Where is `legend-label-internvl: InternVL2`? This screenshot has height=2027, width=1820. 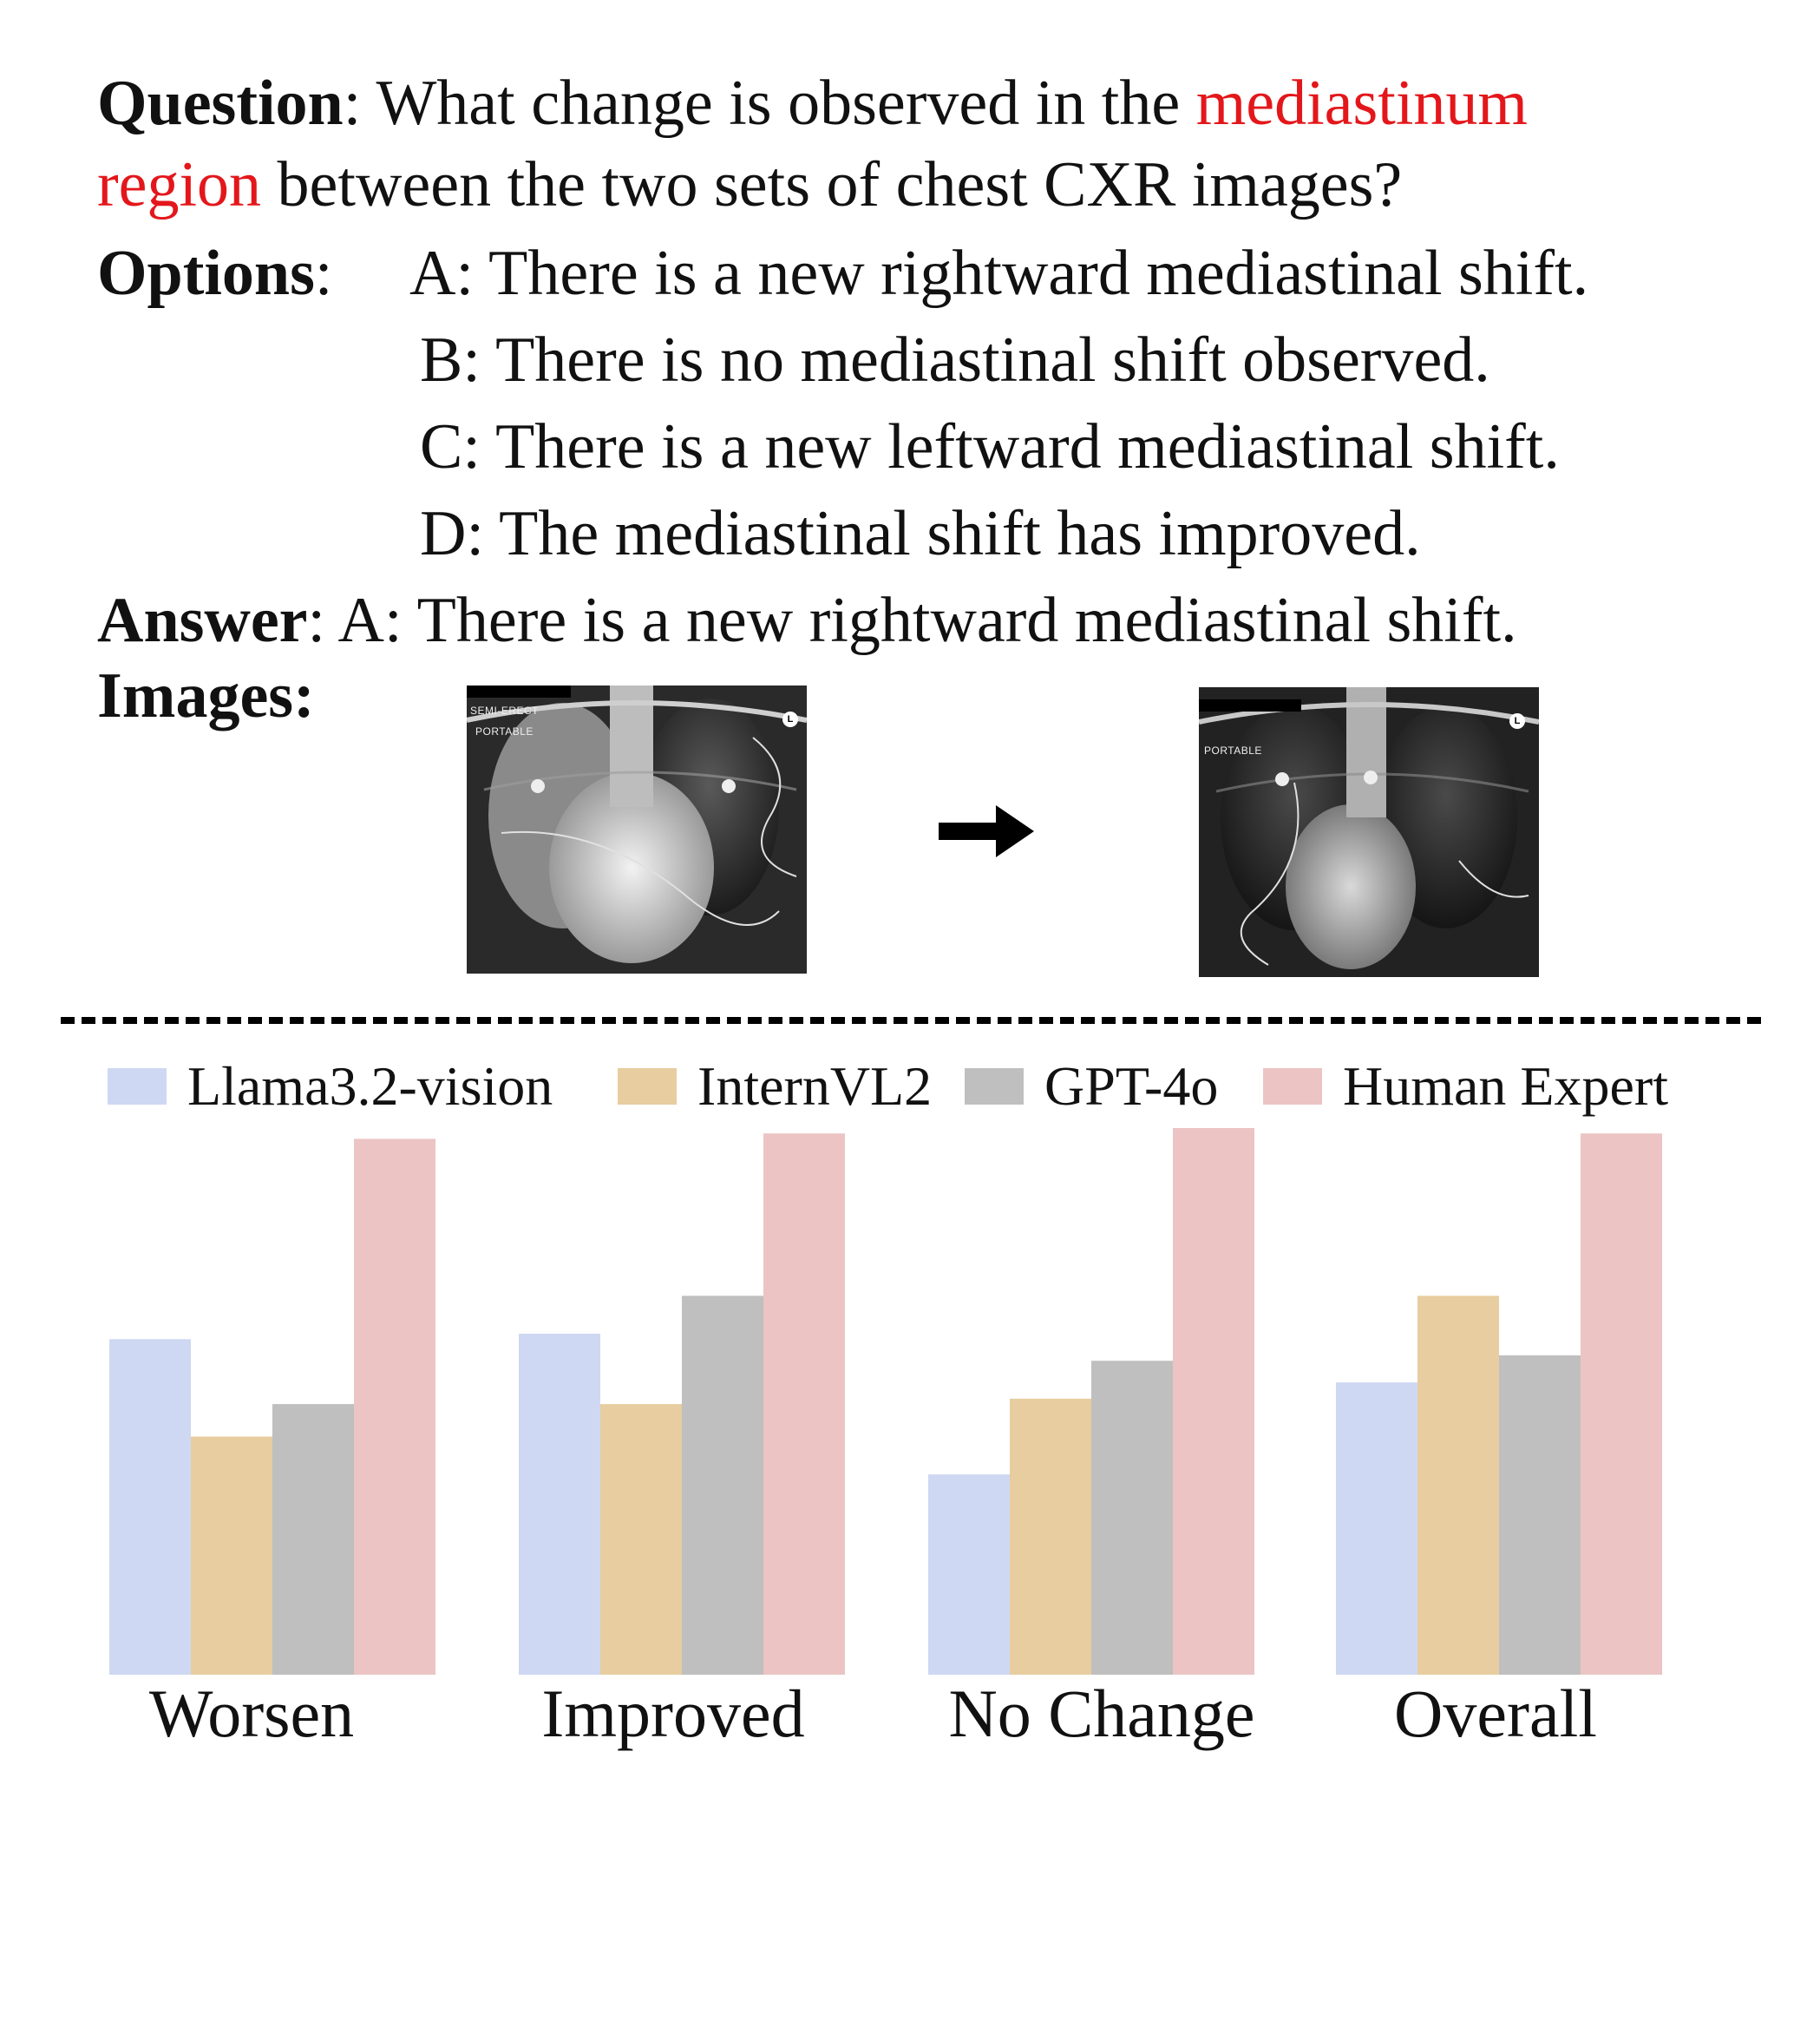
legend-label-internvl: InternVL2 is located at coordinates (815, 1086).